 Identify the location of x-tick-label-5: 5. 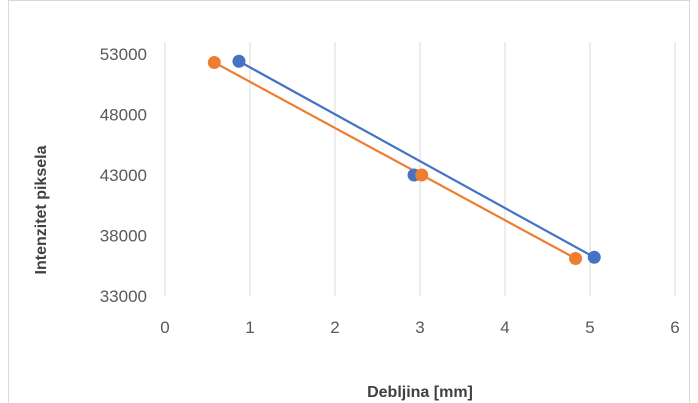
(589, 327).